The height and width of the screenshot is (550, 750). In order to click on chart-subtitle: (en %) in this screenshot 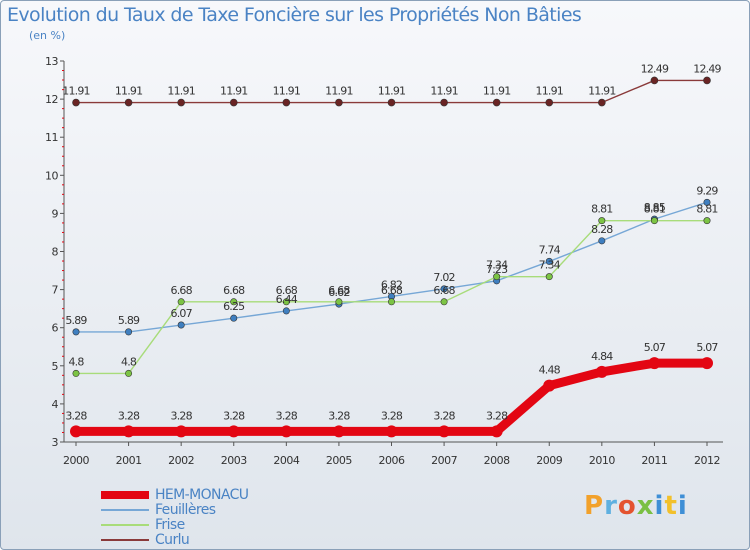, I will do `click(47, 35)`.